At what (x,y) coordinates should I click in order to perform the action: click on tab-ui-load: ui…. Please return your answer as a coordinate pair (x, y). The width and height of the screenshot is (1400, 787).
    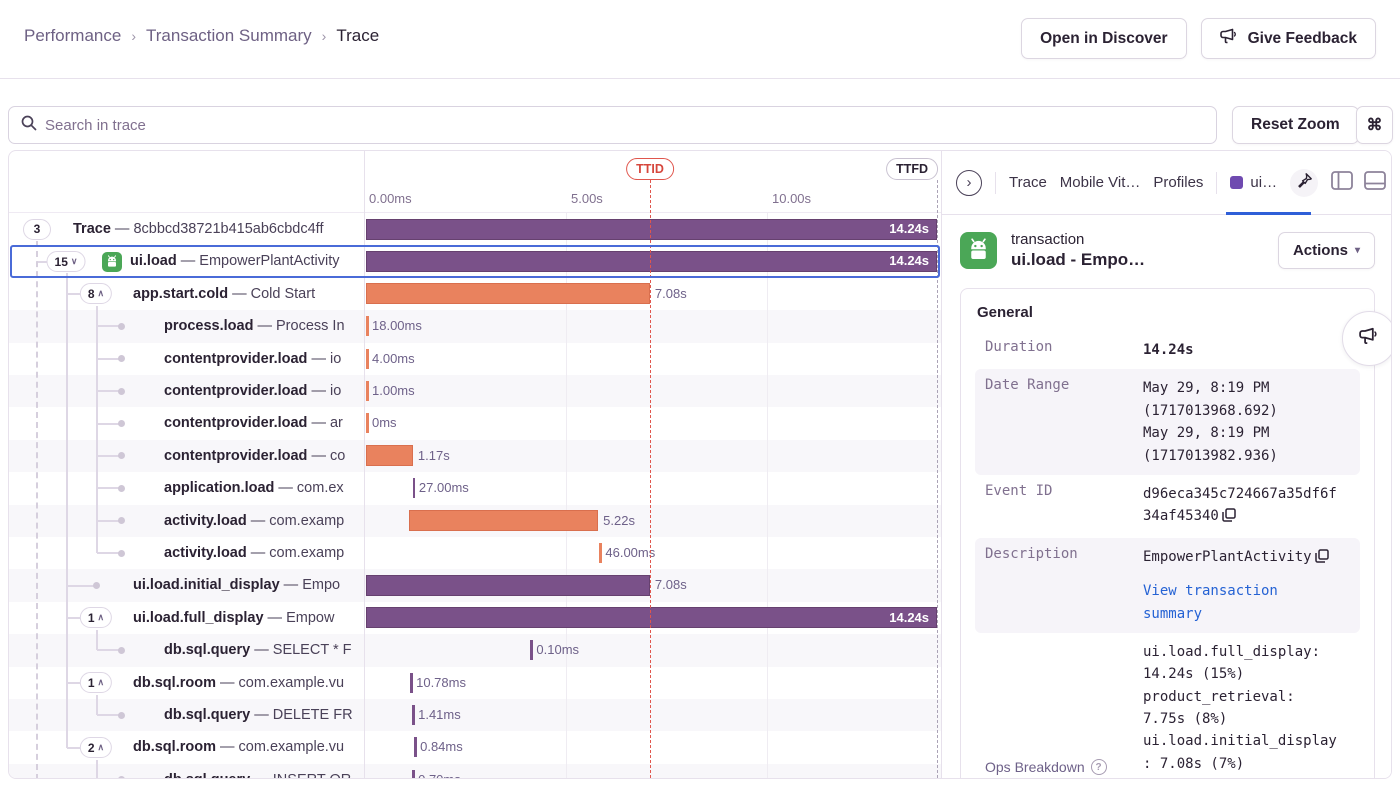
    Looking at the image, I should click on (1269, 183).